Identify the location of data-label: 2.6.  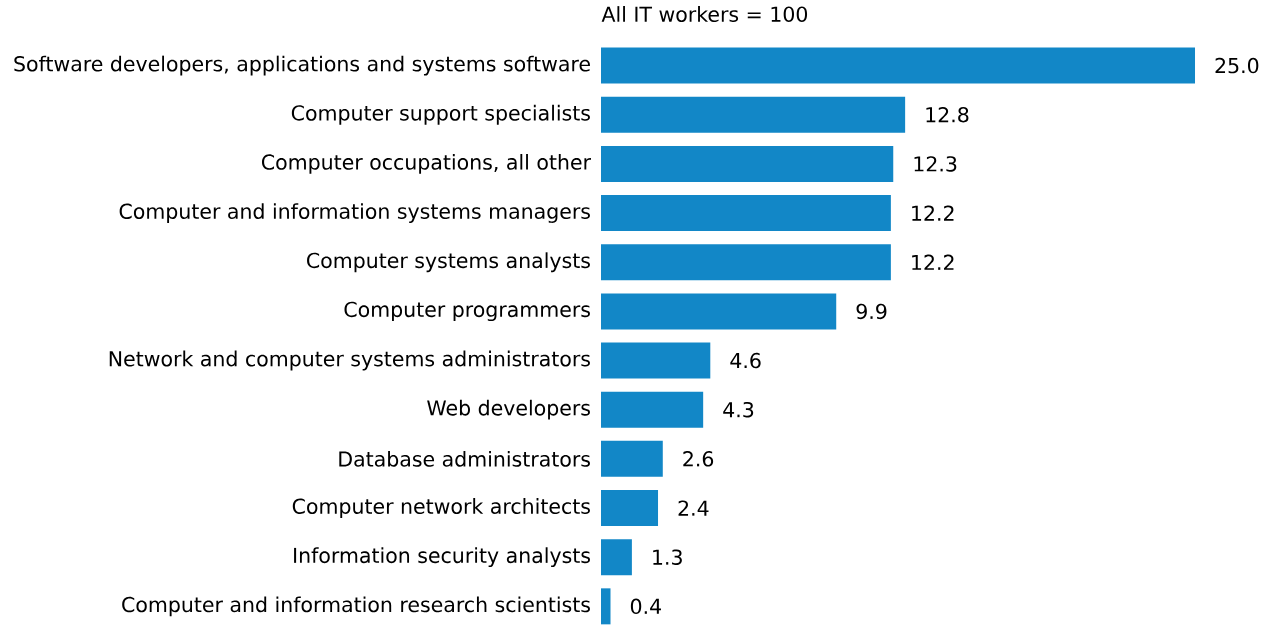
(698, 459).